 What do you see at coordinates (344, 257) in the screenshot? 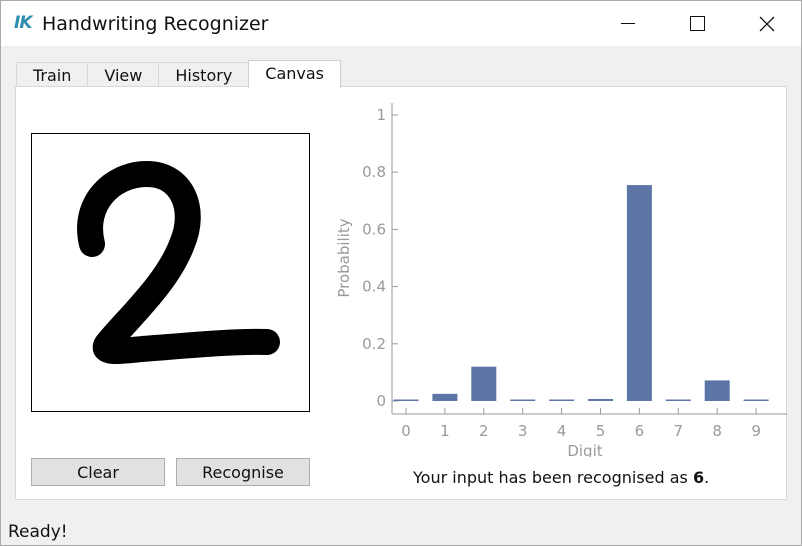
I see `y-axis-label: Probability` at bounding box center [344, 257].